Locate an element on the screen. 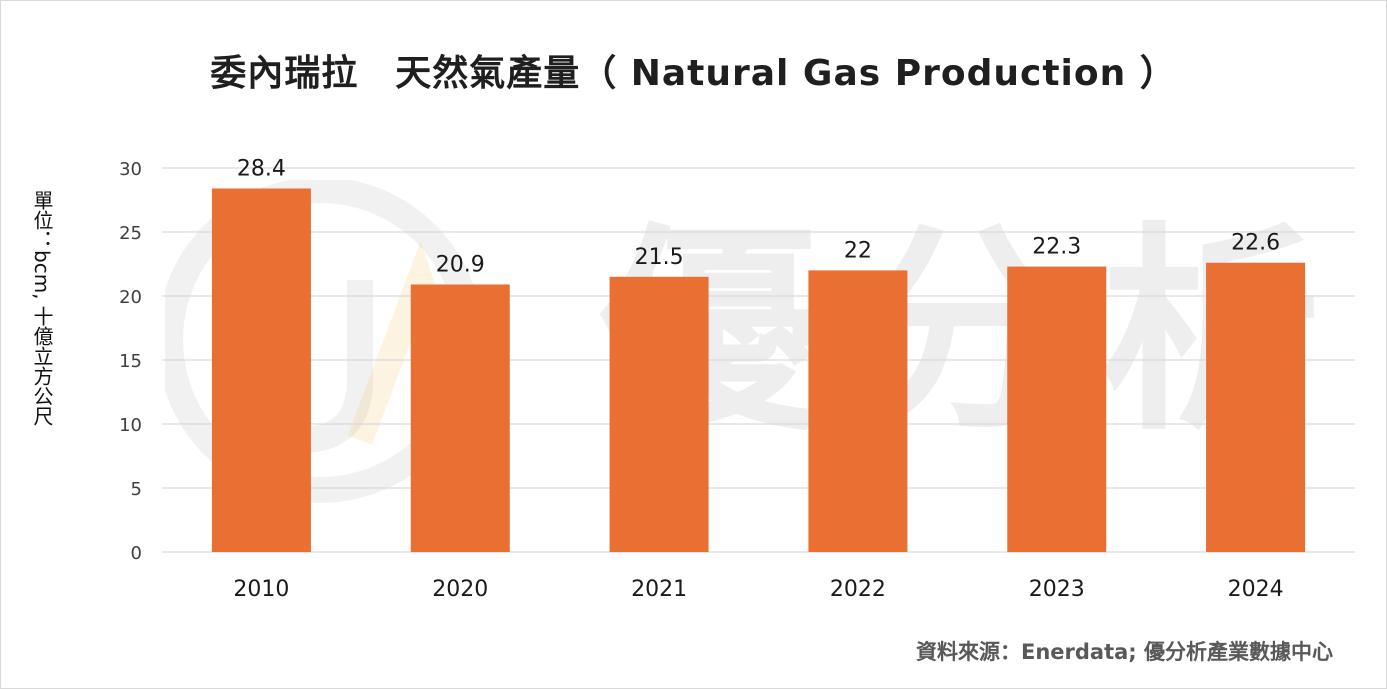 Image resolution: width=1387 pixels, height=689 pixels. y-tick-label: 5 is located at coordinates (136, 489).